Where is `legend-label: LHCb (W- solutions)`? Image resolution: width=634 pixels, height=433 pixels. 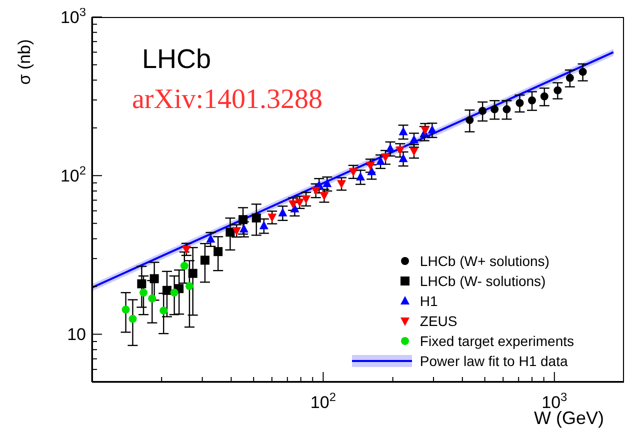 legend-label: LHCb (W- solutions) is located at coordinates (483, 281).